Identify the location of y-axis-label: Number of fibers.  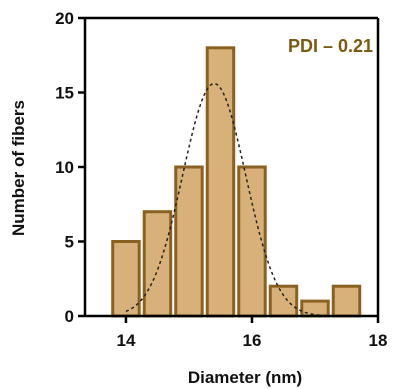
(18, 168).